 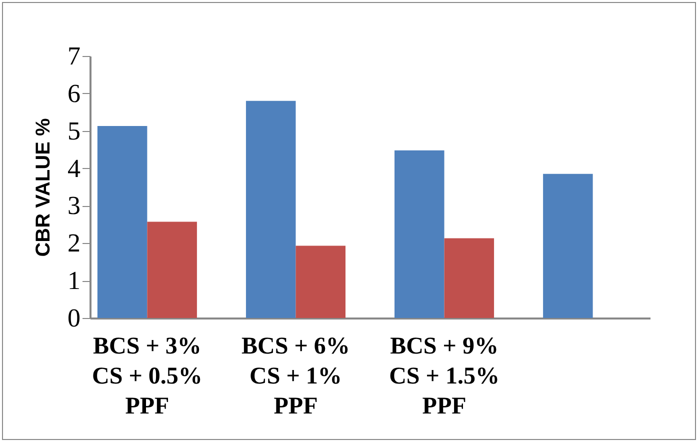 What do you see at coordinates (74, 281) in the screenshot?
I see `y-tick-label: 1` at bounding box center [74, 281].